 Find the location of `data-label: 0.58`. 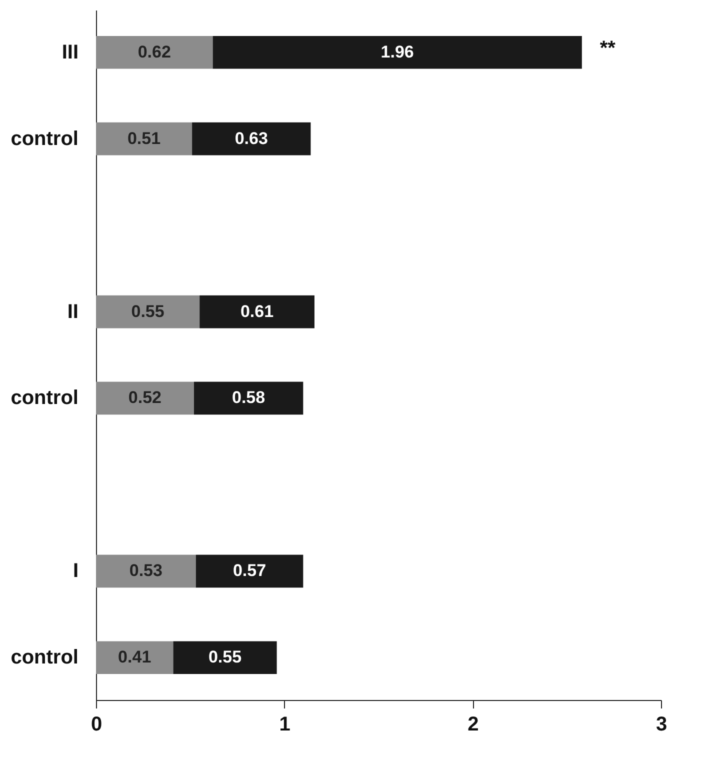

data-label: 0.58 is located at coordinates (249, 398).